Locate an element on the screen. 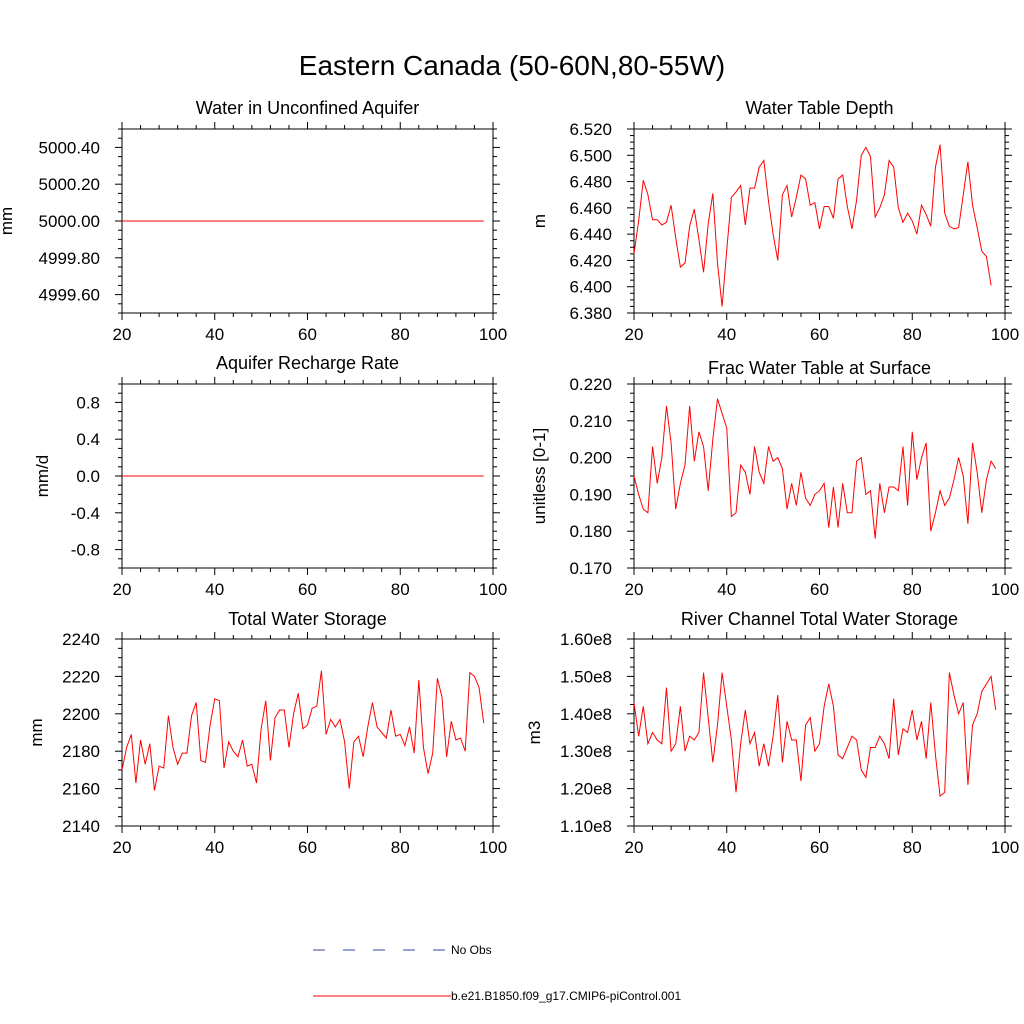 This screenshot has height=1024, width=1024. y-axis-label: unitless [0-1] is located at coordinates (539, 476).